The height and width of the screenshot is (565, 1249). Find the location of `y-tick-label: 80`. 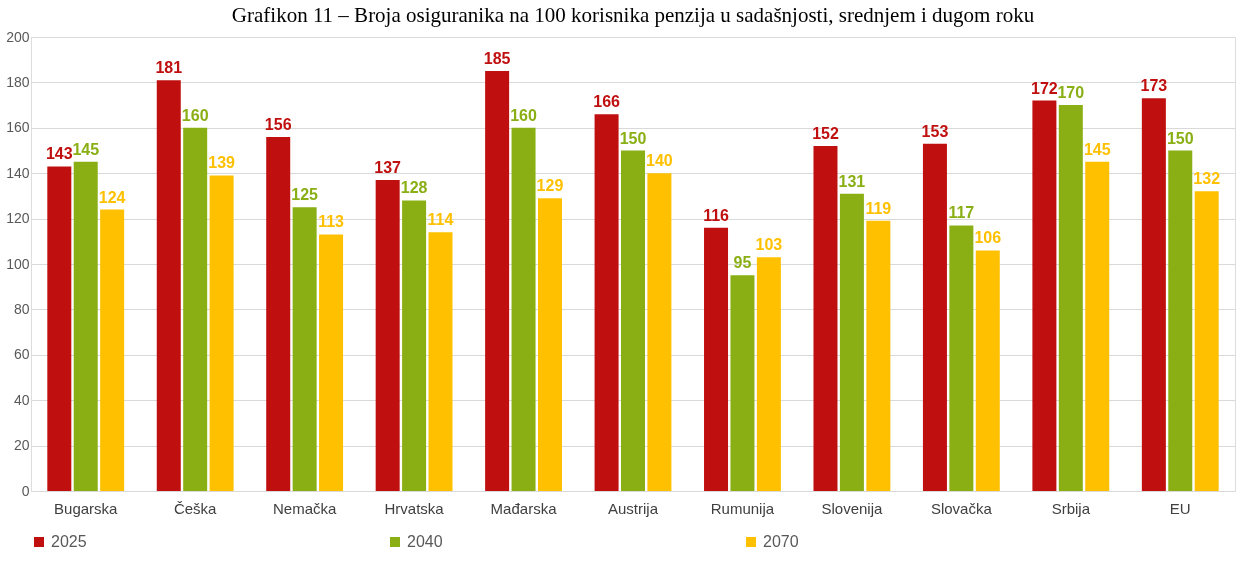

y-tick-label: 80 is located at coordinates (21, 308).